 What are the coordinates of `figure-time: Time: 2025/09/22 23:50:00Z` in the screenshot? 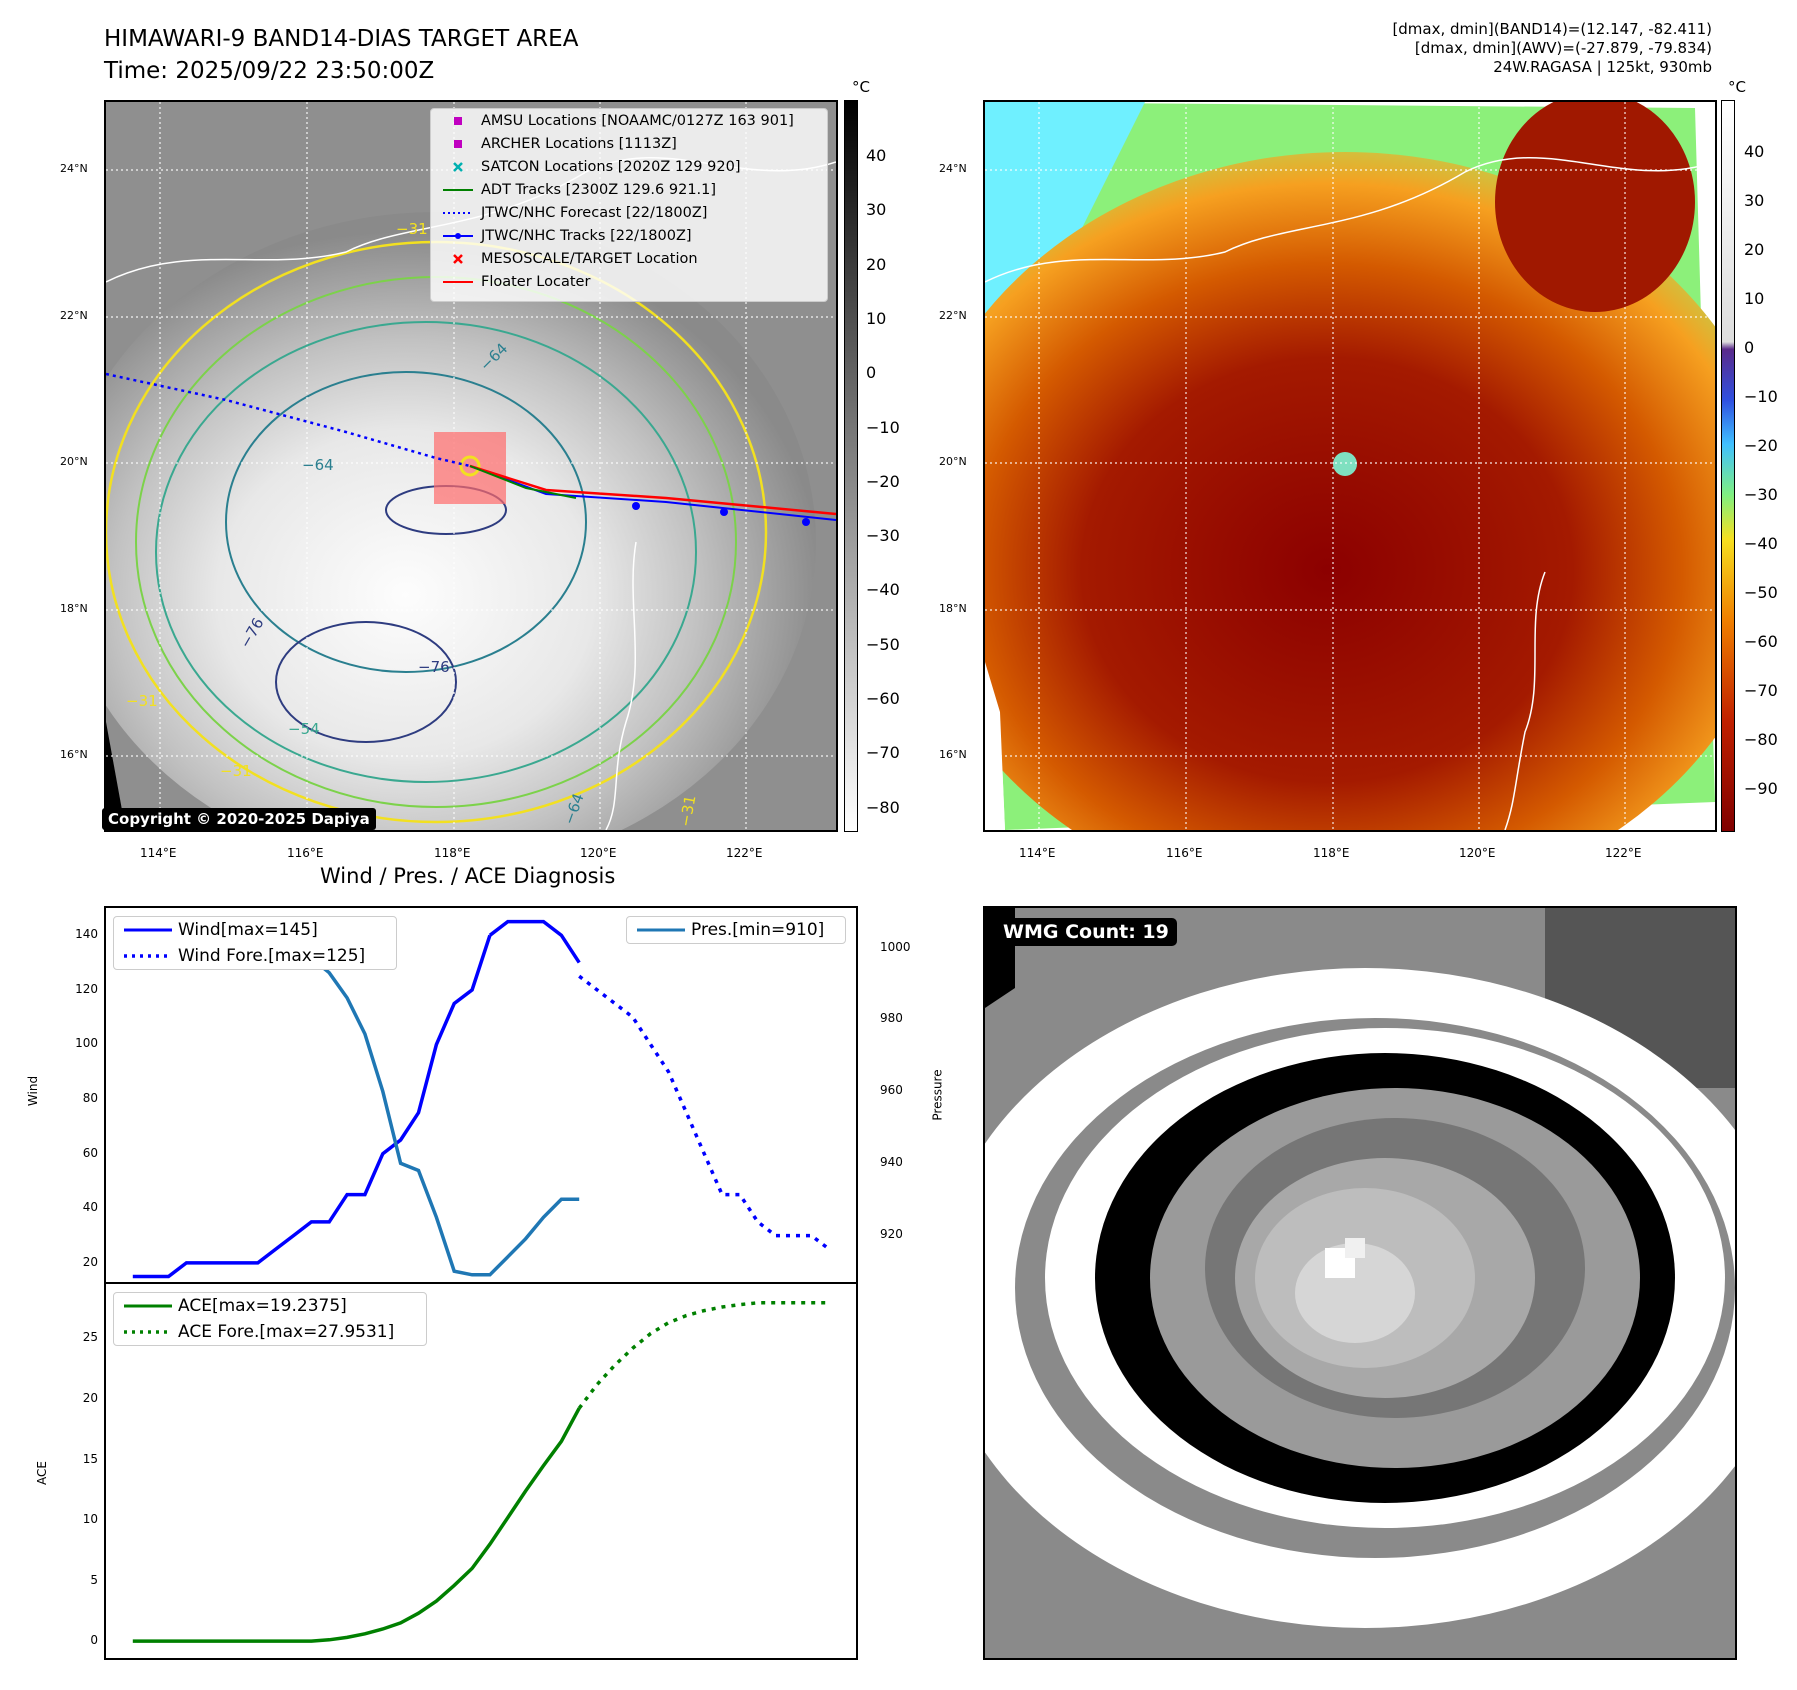 It's located at (269, 71).